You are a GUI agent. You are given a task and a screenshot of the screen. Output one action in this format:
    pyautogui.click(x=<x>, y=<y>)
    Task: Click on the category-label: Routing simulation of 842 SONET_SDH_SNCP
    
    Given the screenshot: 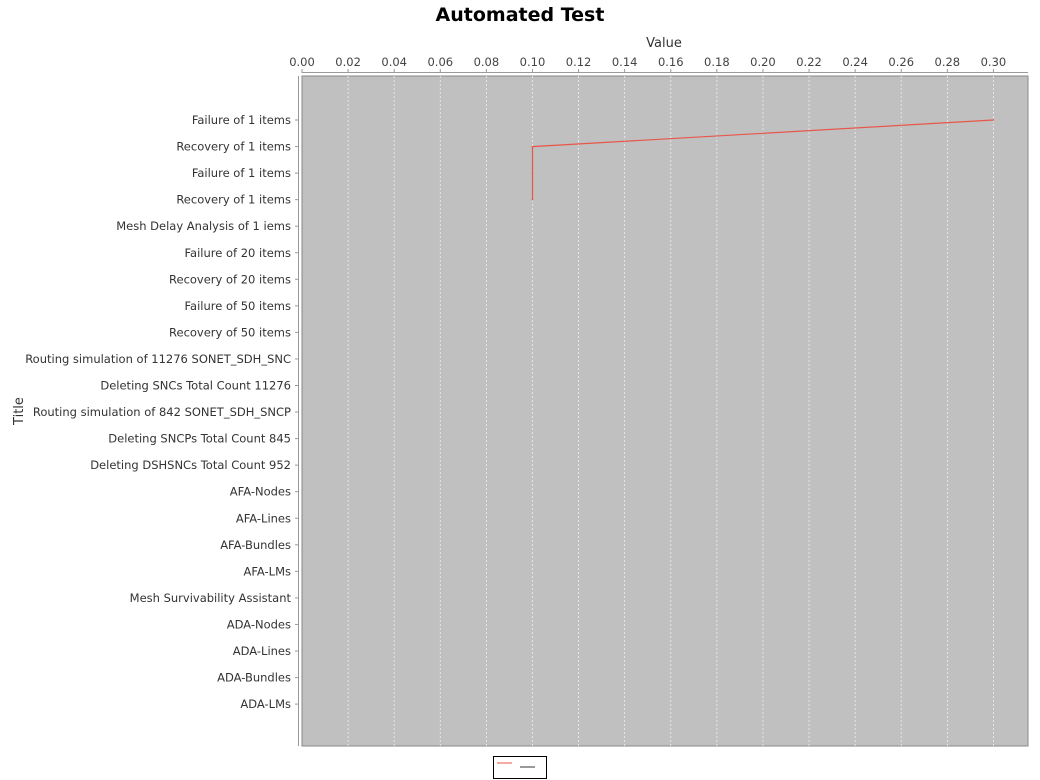 What is the action you would take?
    pyautogui.click(x=162, y=412)
    